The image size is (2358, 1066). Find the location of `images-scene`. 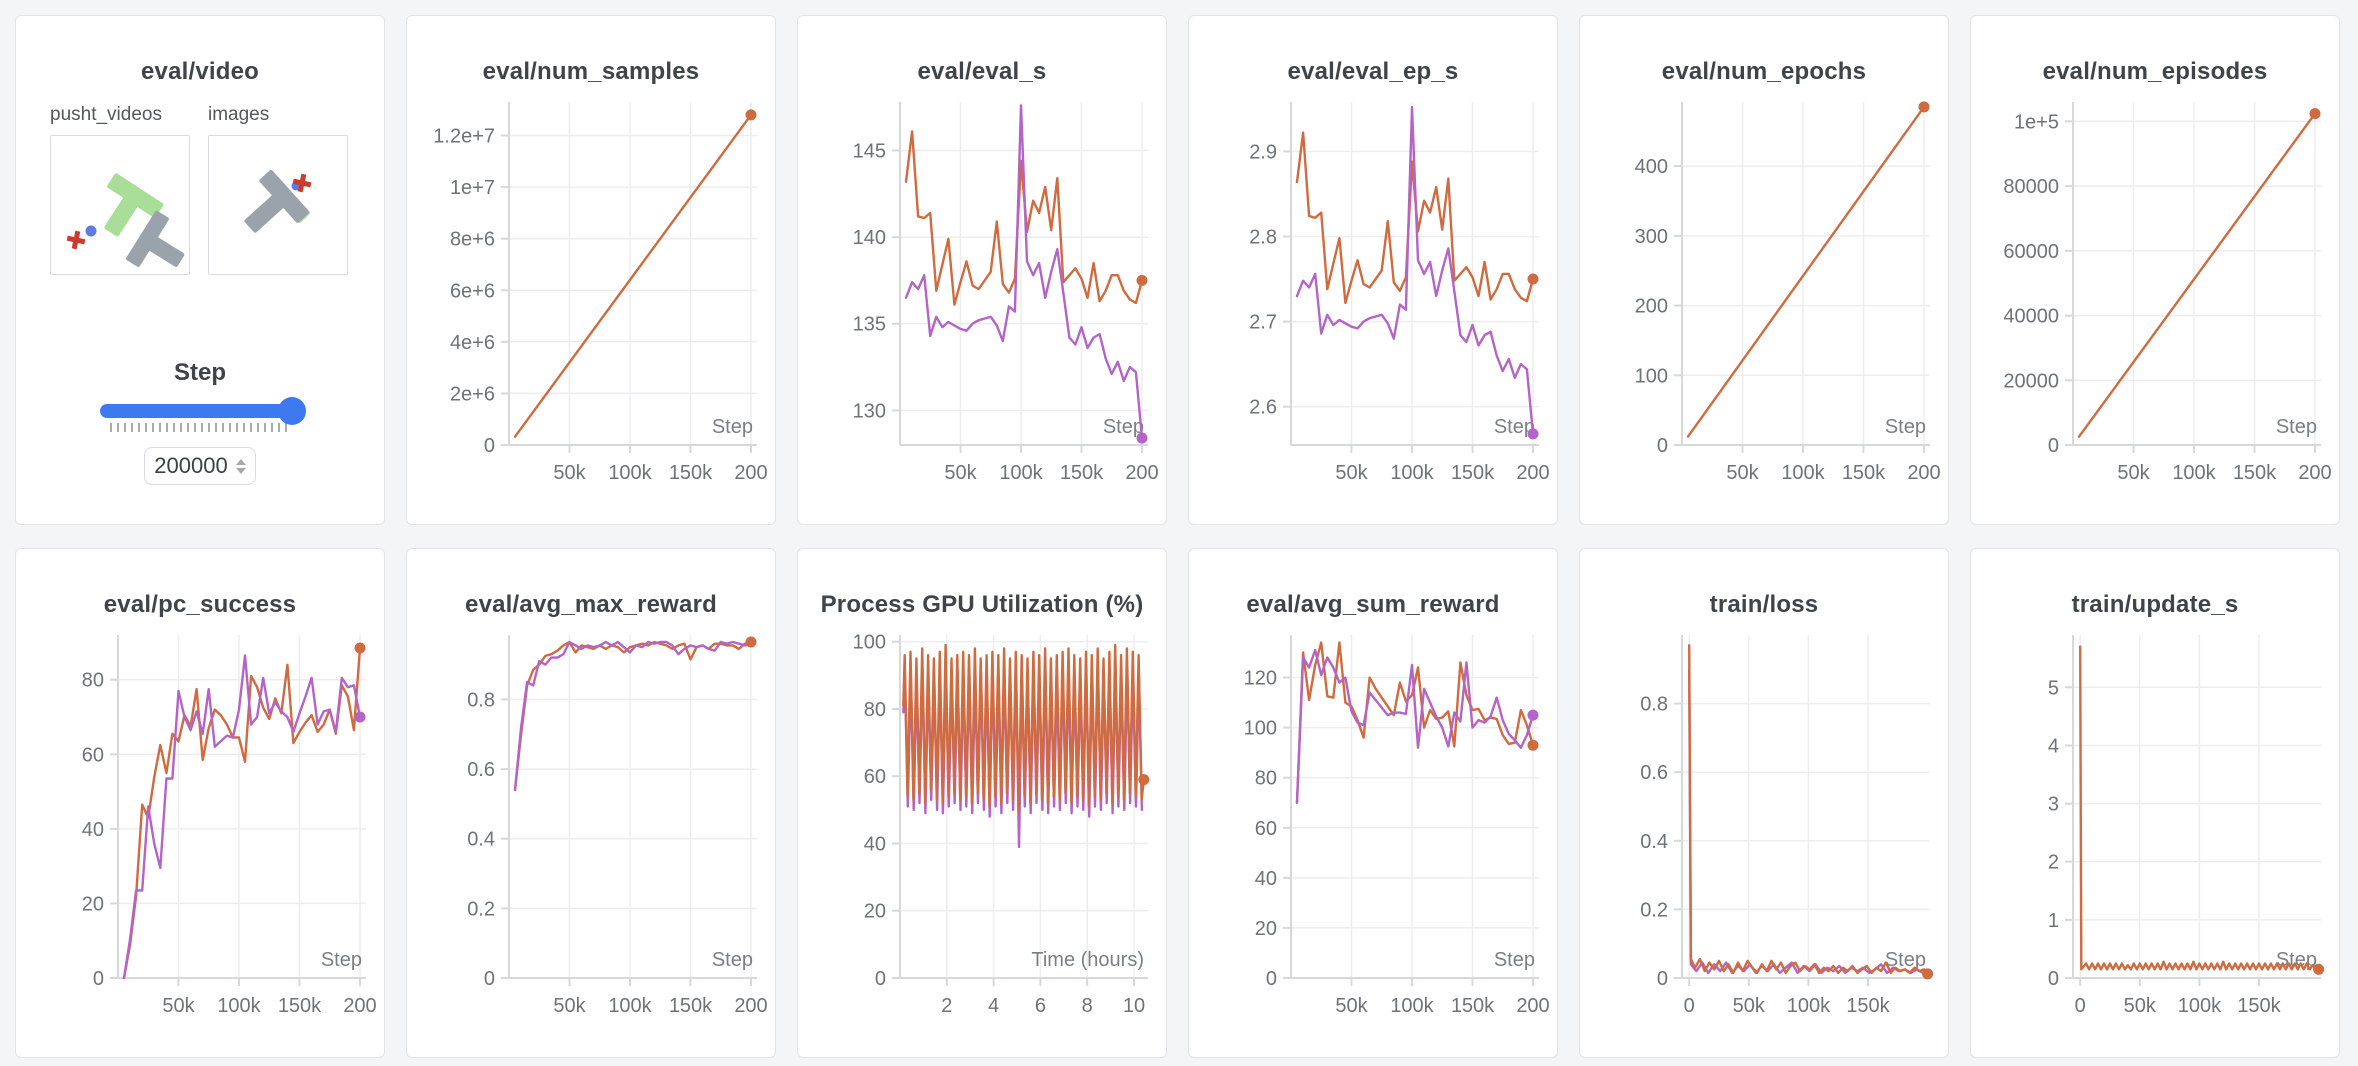

images-scene is located at coordinates (278, 201).